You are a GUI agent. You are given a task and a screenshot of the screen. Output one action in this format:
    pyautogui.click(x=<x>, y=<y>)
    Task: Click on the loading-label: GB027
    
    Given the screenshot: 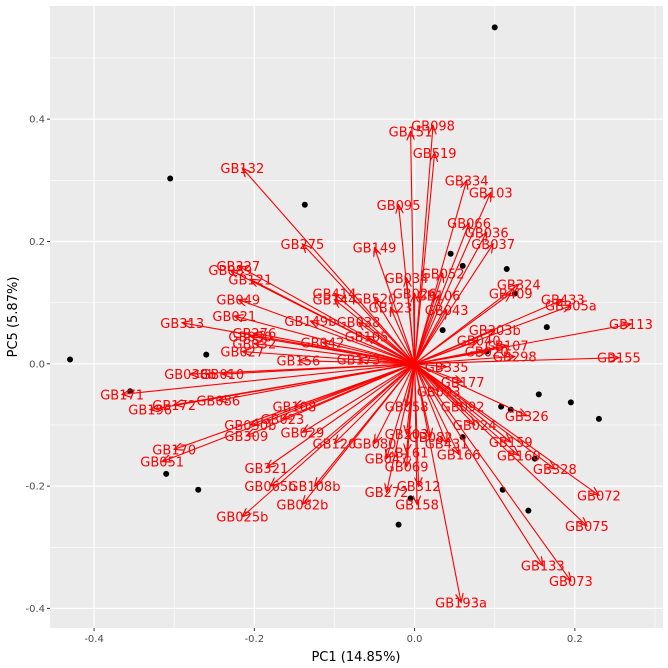 What is the action you would take?
    pyautogui.click(x=242, y=353)
    